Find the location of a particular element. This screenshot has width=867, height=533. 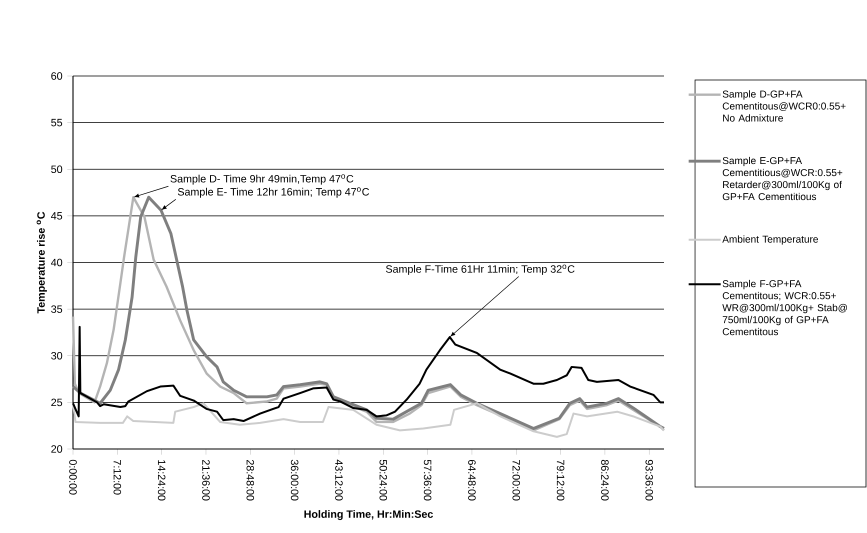

y-tick-label: 60 is located at coordinates (56, 76).